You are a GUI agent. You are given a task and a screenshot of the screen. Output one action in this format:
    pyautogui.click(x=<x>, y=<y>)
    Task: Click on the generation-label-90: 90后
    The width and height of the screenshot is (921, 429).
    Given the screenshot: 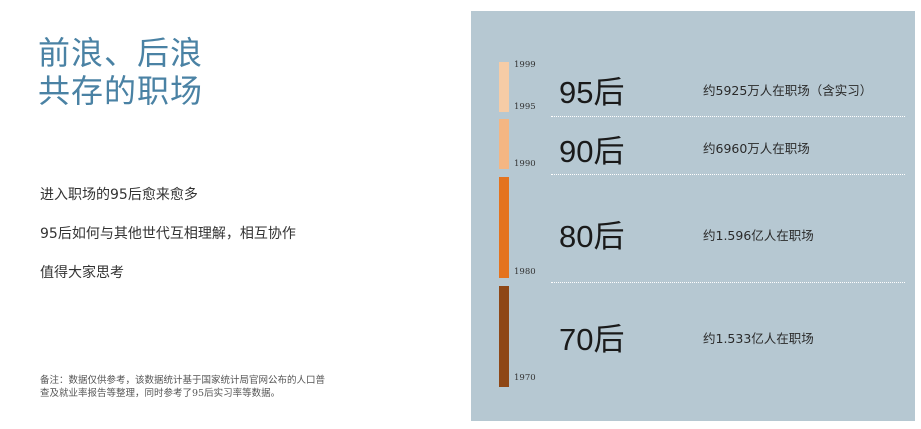 What is the action you would take?
    pyautogui.click(x=592, y=151)
    